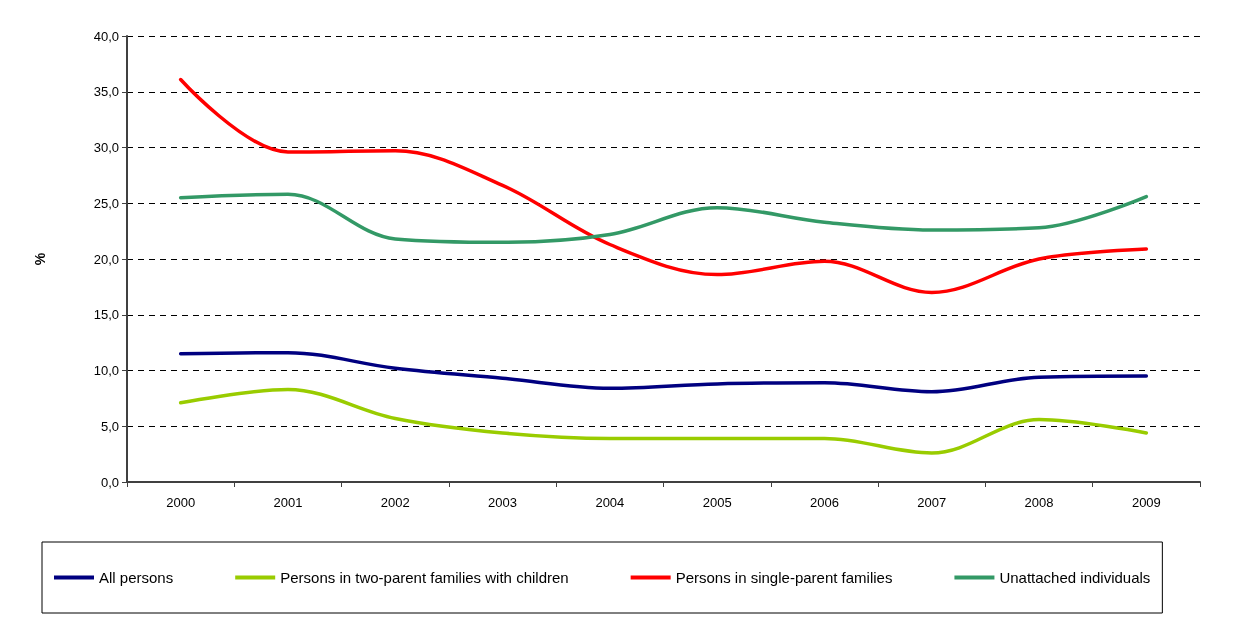  What do you see at coordinates (106, 147) in the screenshot?
I see `y-tick-label: 30,0` at bounding box center [106, 147].